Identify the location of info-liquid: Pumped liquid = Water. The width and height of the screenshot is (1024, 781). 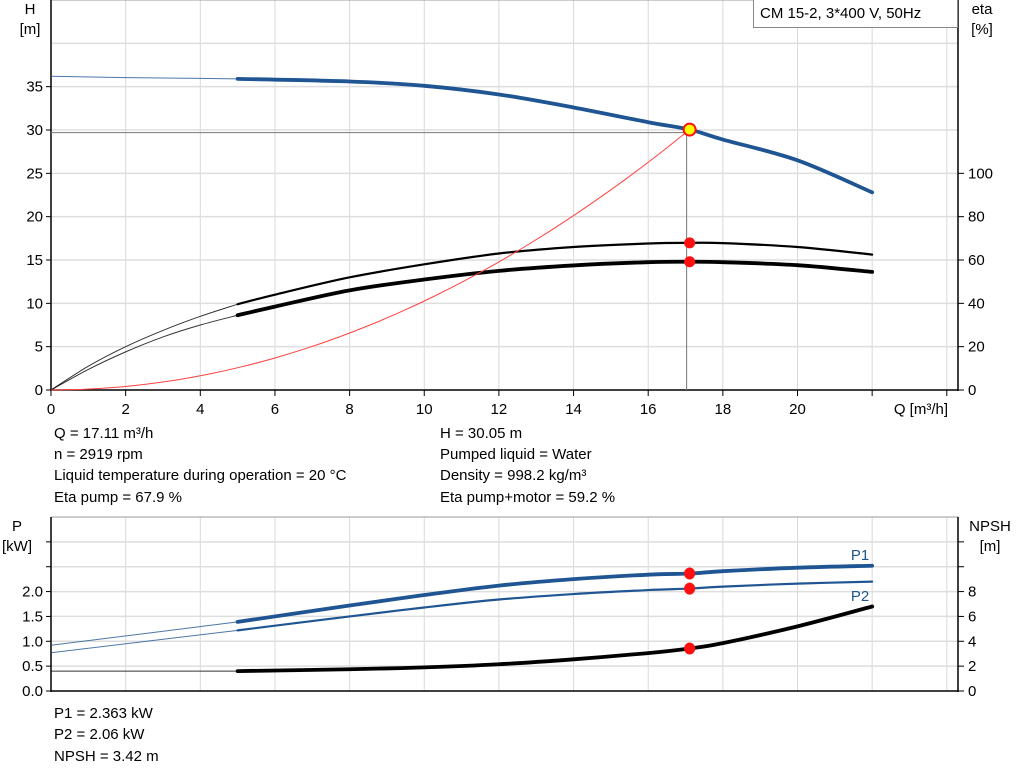
(516, 454).